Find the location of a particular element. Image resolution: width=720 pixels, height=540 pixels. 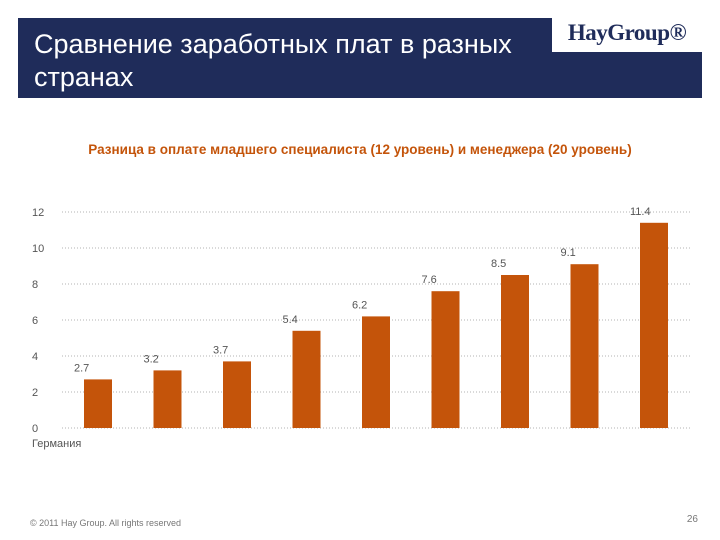

y-tick-label: 10 is located at coordinates (38, 249).